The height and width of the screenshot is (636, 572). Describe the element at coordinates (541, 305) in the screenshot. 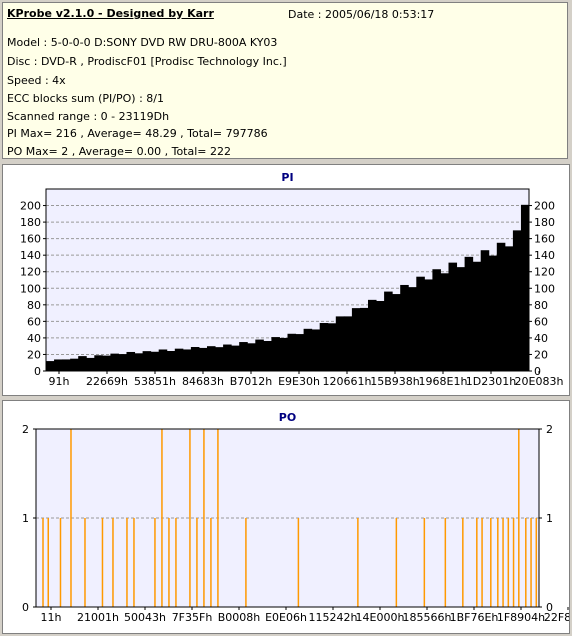

I see `y-tick-label-right: 80` at that location.